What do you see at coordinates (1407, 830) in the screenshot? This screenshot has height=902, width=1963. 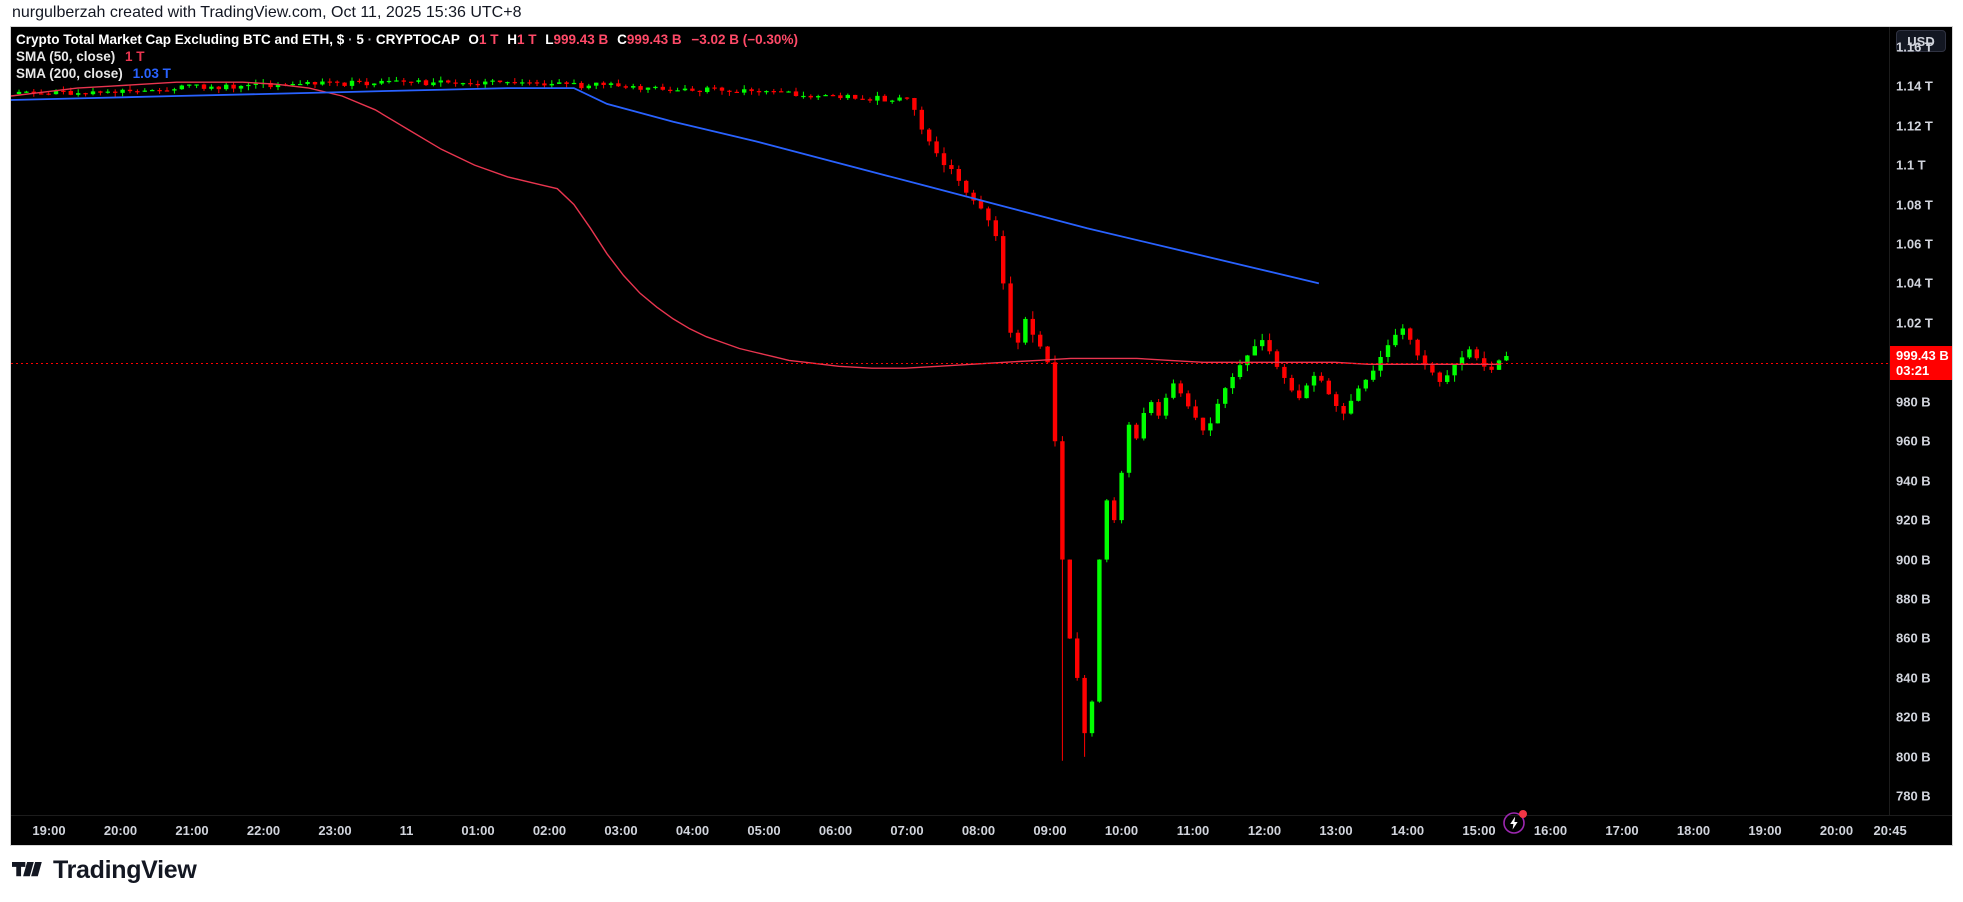 I see `time-tick: 14:00` at bounding box center [1407, 830].